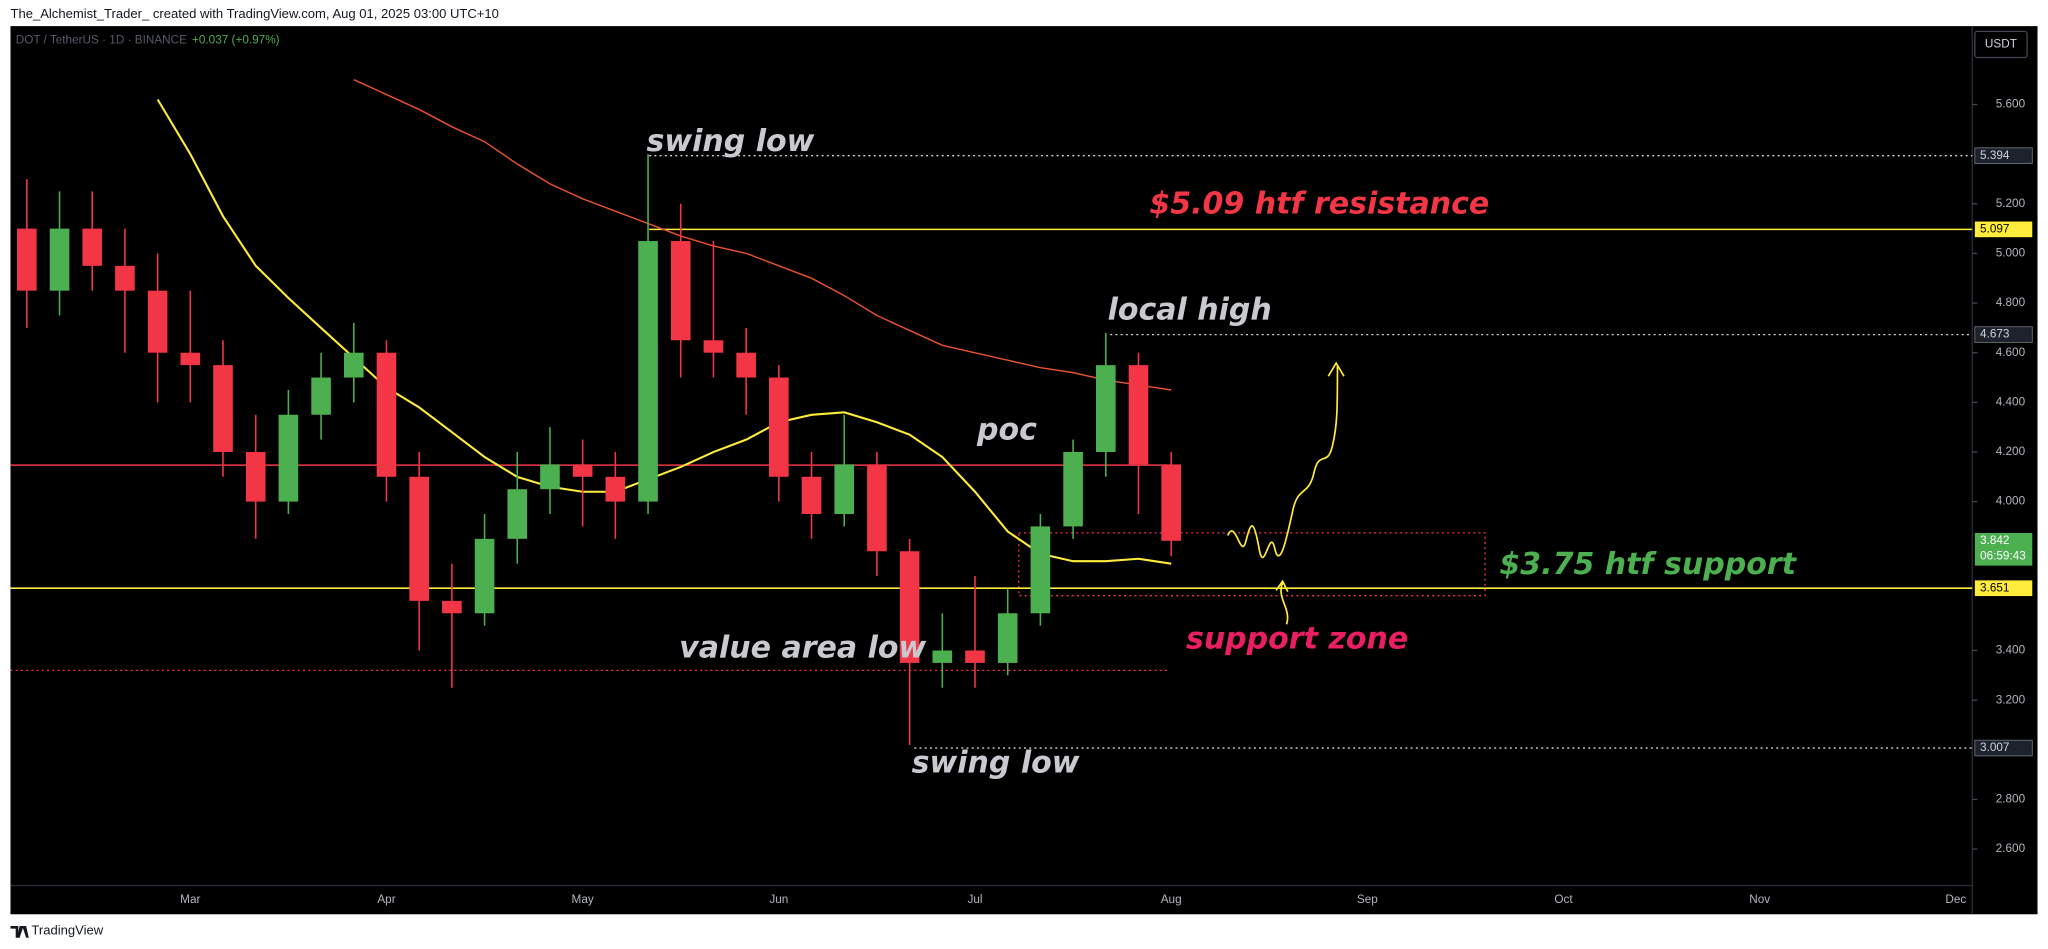 The height and width of the screenshot is (949, 2048). What do you see at coordinates (1994, 747) in the screenshot?
I see `price-tag-label: 3.007` at bounding box center [1994, 747].